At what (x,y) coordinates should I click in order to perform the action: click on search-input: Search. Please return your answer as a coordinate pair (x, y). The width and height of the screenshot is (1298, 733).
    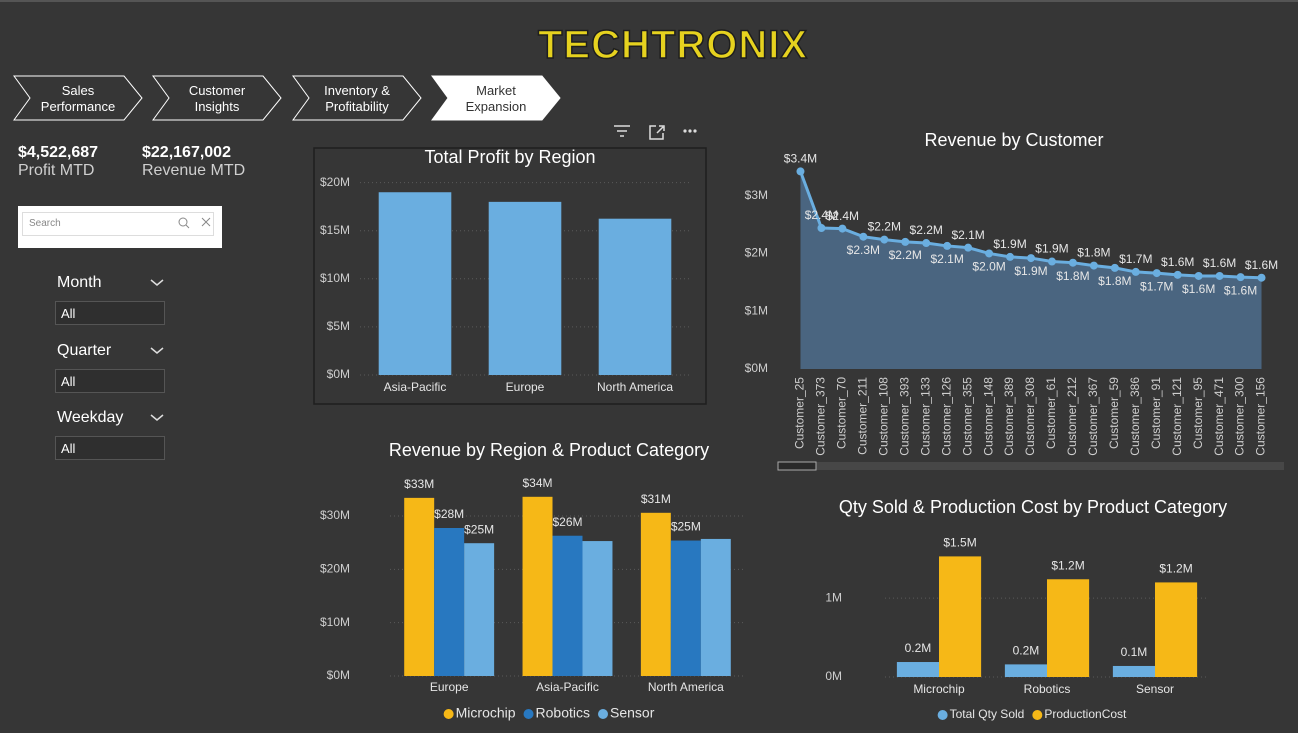
    Looking at the image, I should click on (118, 224).